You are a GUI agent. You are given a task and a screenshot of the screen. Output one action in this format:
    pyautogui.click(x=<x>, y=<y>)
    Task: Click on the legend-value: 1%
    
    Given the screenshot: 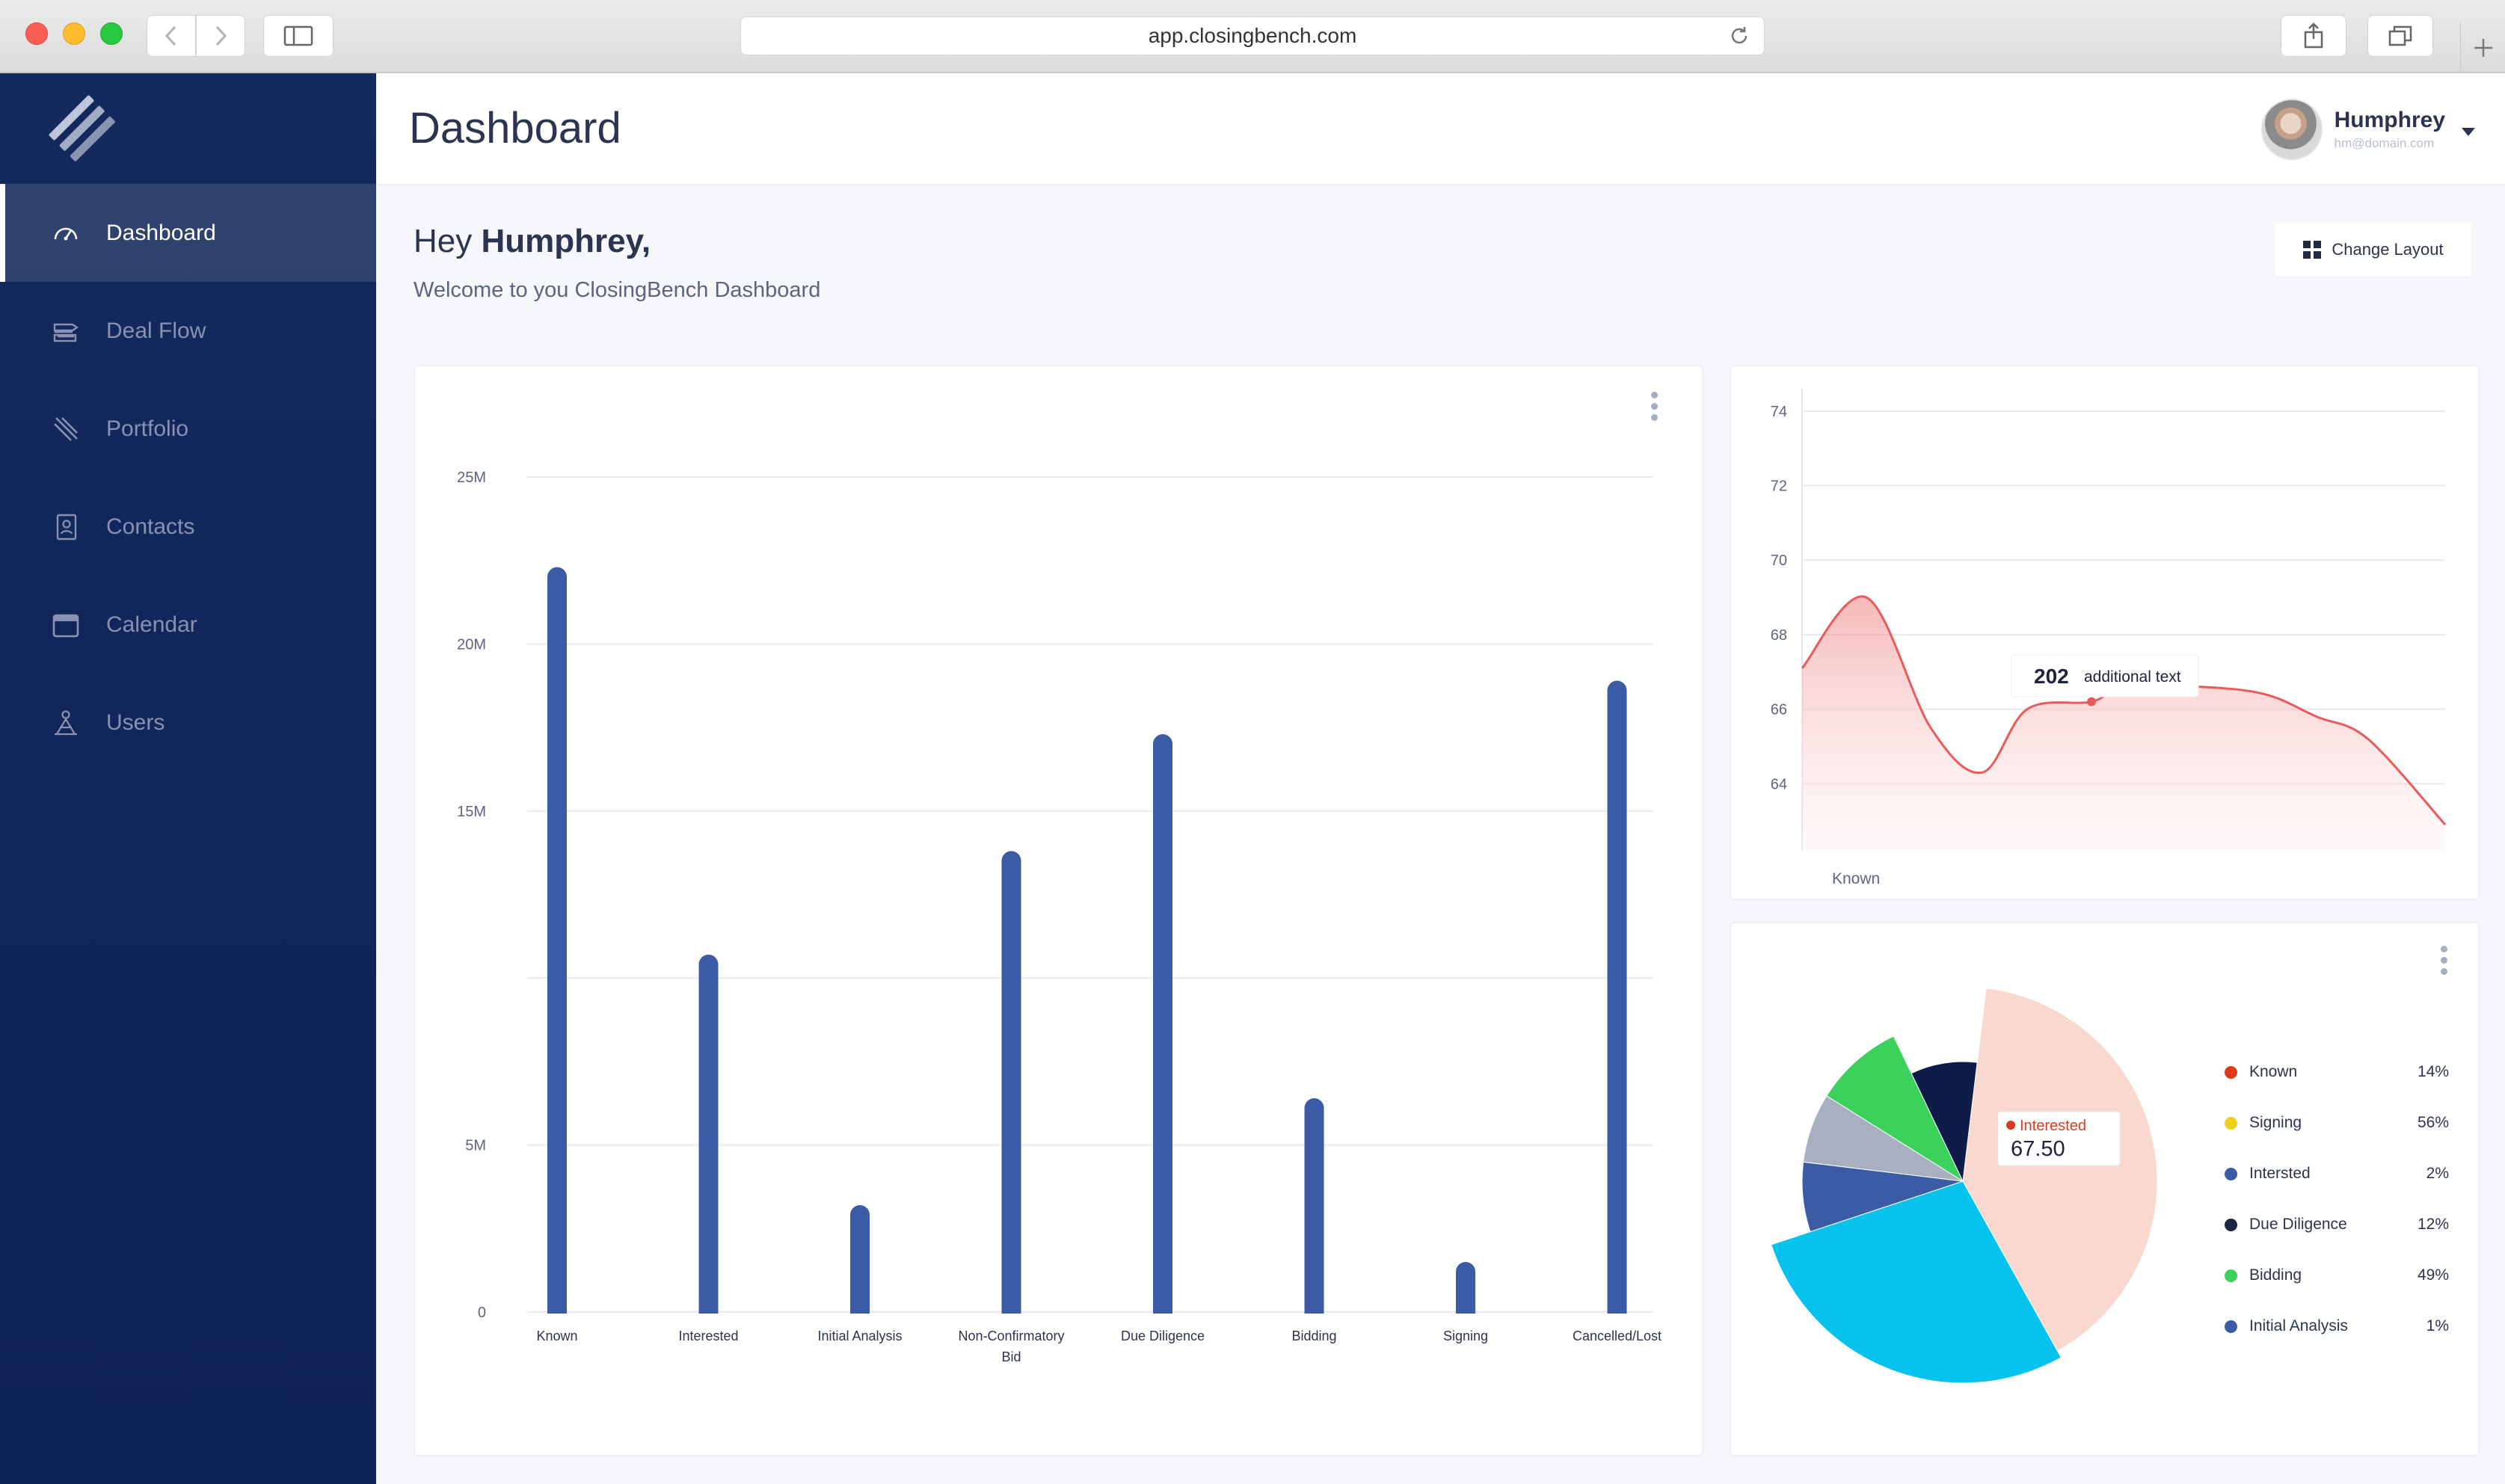 What is the action you would take?
    pyautogui.click(x=2437, y=1326)
    